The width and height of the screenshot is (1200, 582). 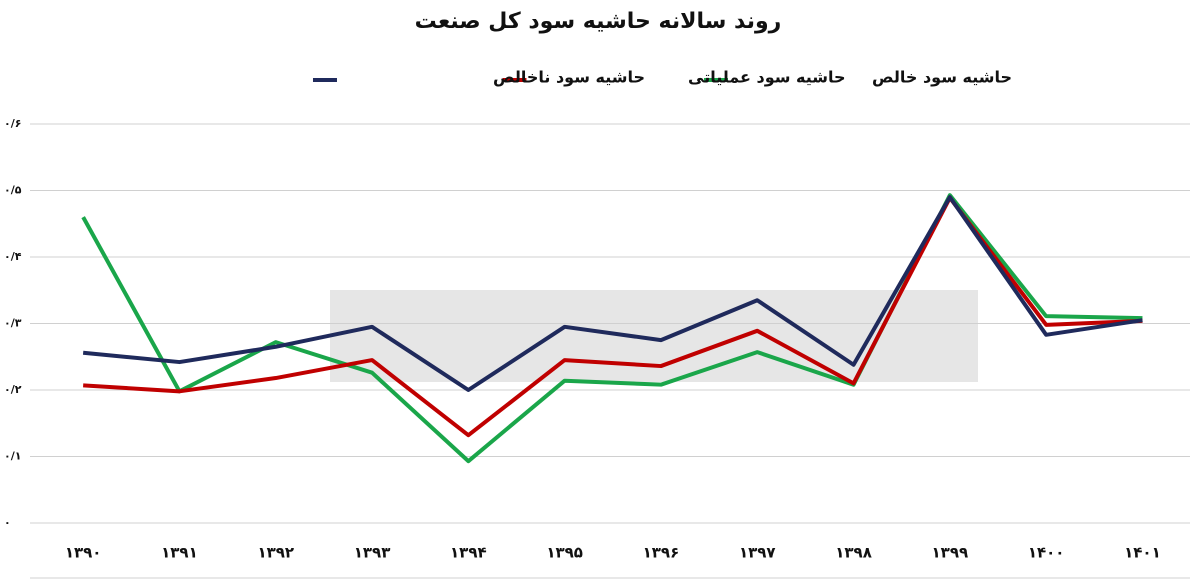 What do you see at coordinates (13, 256) in the screenshot?
I see `y-tick-label: ۰/۴` at bounding box center [13, 256].